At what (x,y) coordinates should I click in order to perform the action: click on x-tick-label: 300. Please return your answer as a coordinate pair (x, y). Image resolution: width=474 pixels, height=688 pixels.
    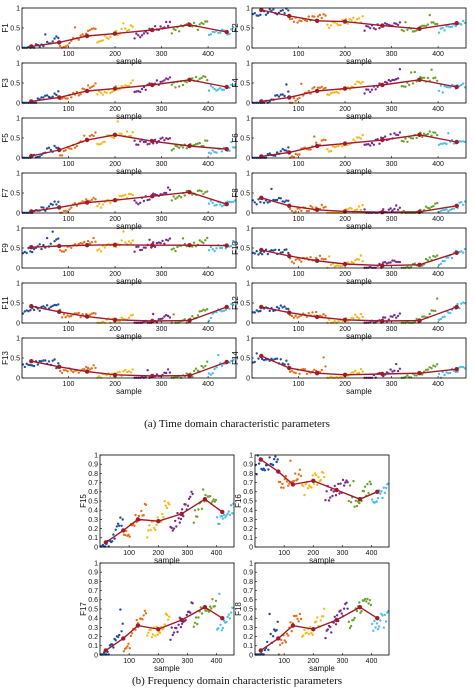
    Looking at the image, I should click on (392, 384).